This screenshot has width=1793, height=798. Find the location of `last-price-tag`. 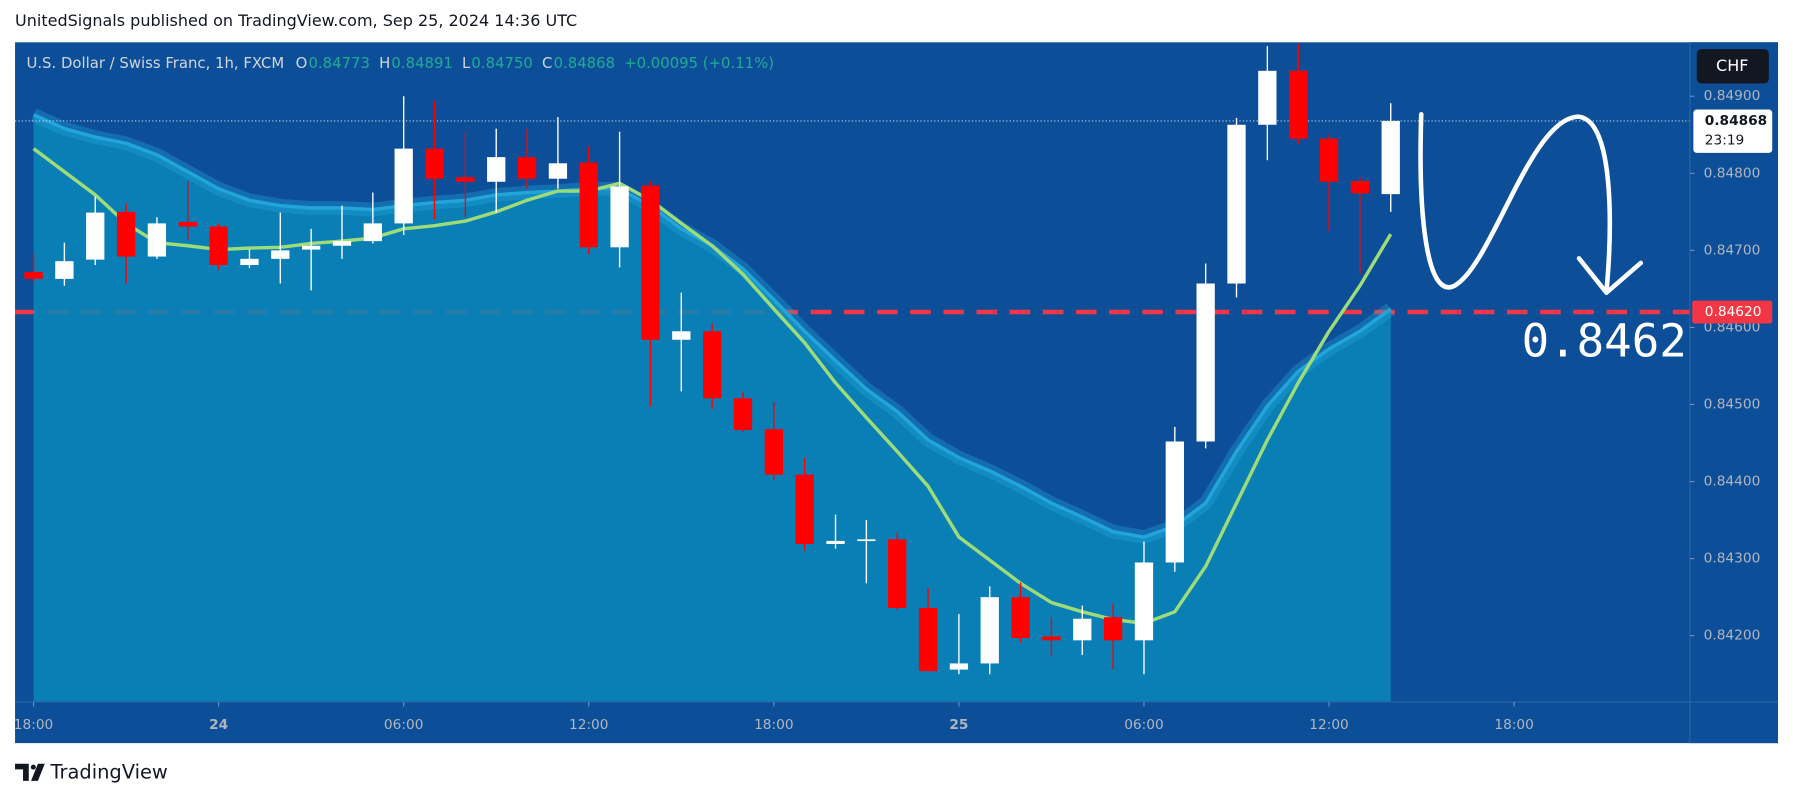

last-price-tag is located at coordinates (1733, 131).